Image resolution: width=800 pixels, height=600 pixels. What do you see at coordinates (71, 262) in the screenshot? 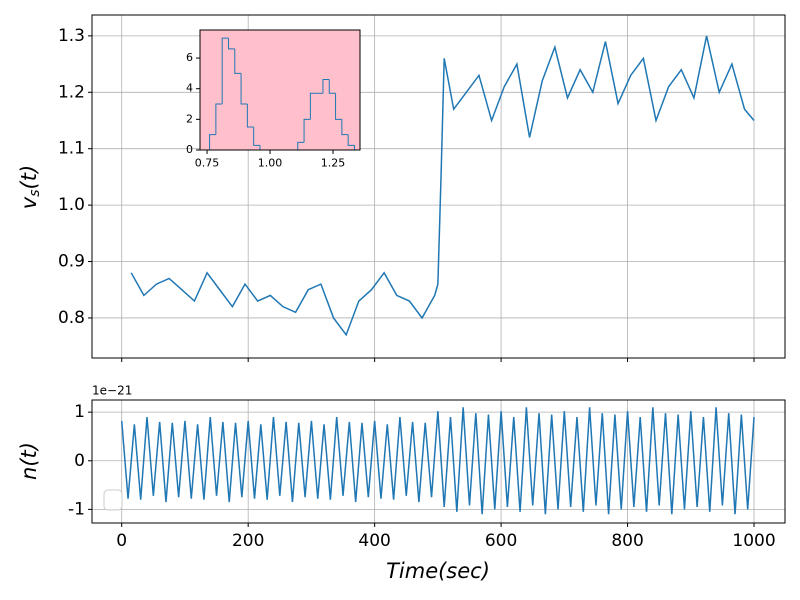
I see `y-tick-label: 0.9` at bounding box center [71, 262].